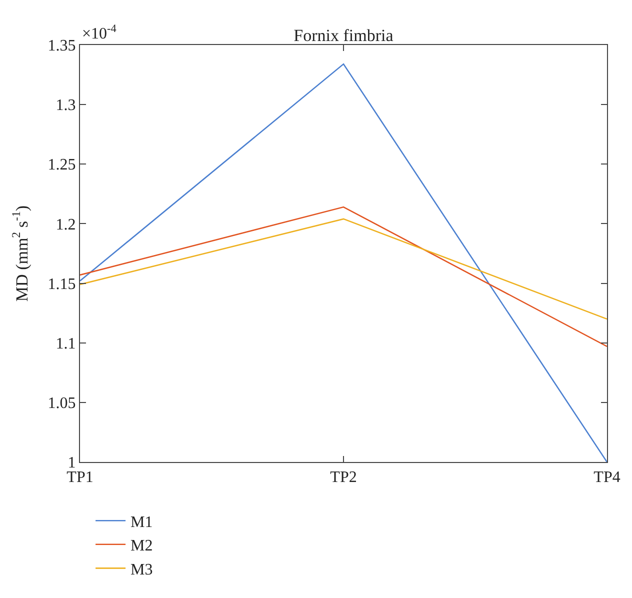 The image size is (632, 598). What do you see at coordinates (62, 403) in the screenshot?
I see `y-tick-label: 1.05` at bounding box center [62, 403].